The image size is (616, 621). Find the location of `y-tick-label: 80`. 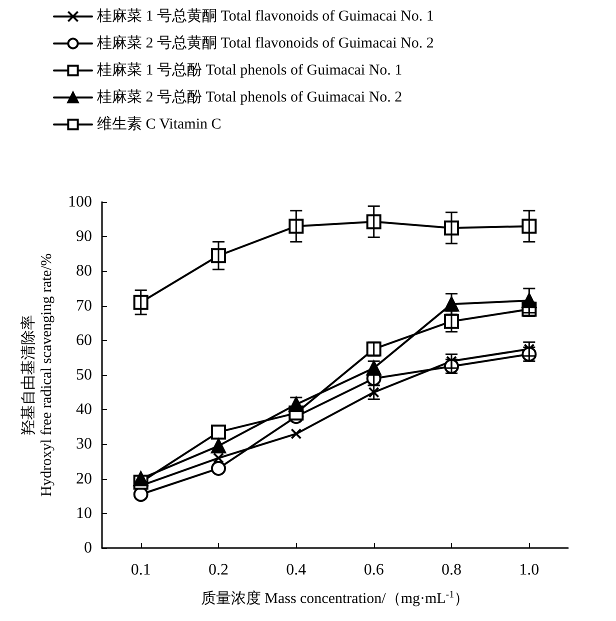

y-tick-label: 80 is located at coordinates (84, 271).